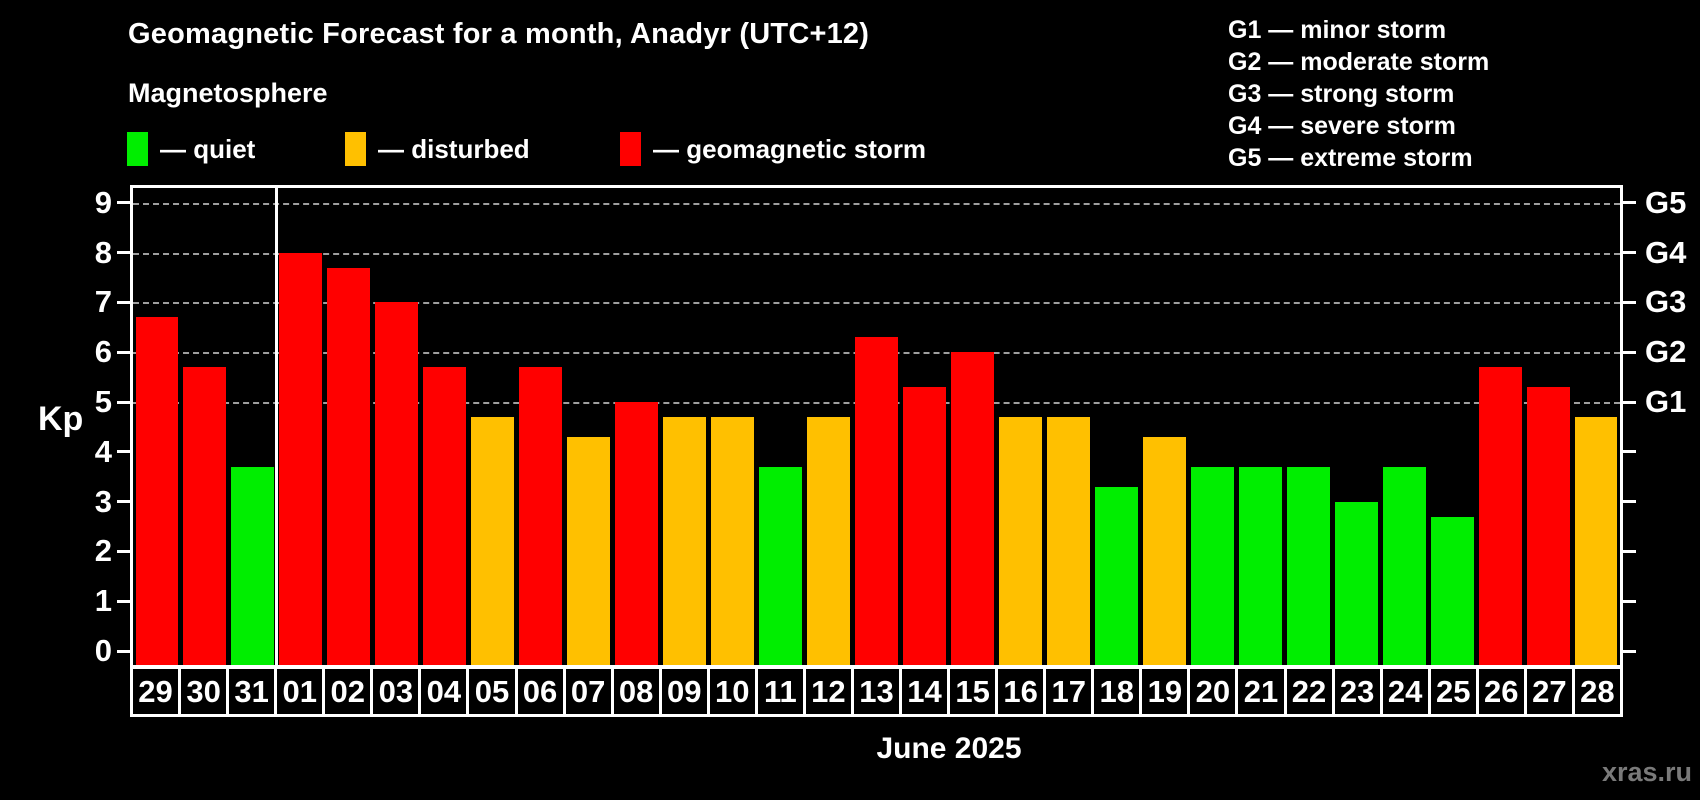 The image size is (1700, 800). I want to click on day-cell-09: 09, so click(684, 691).